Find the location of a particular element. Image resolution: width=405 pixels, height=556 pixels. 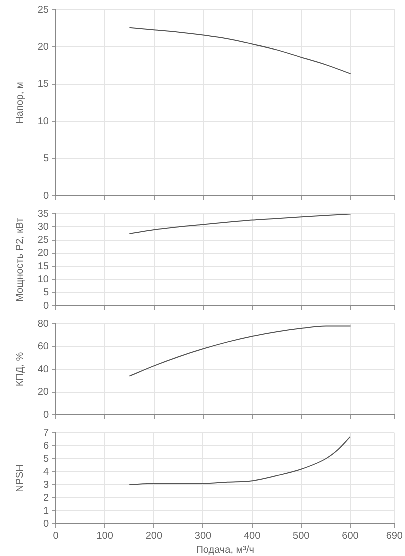

y-axis-title: NPSH is located at coordinates (20, 478).